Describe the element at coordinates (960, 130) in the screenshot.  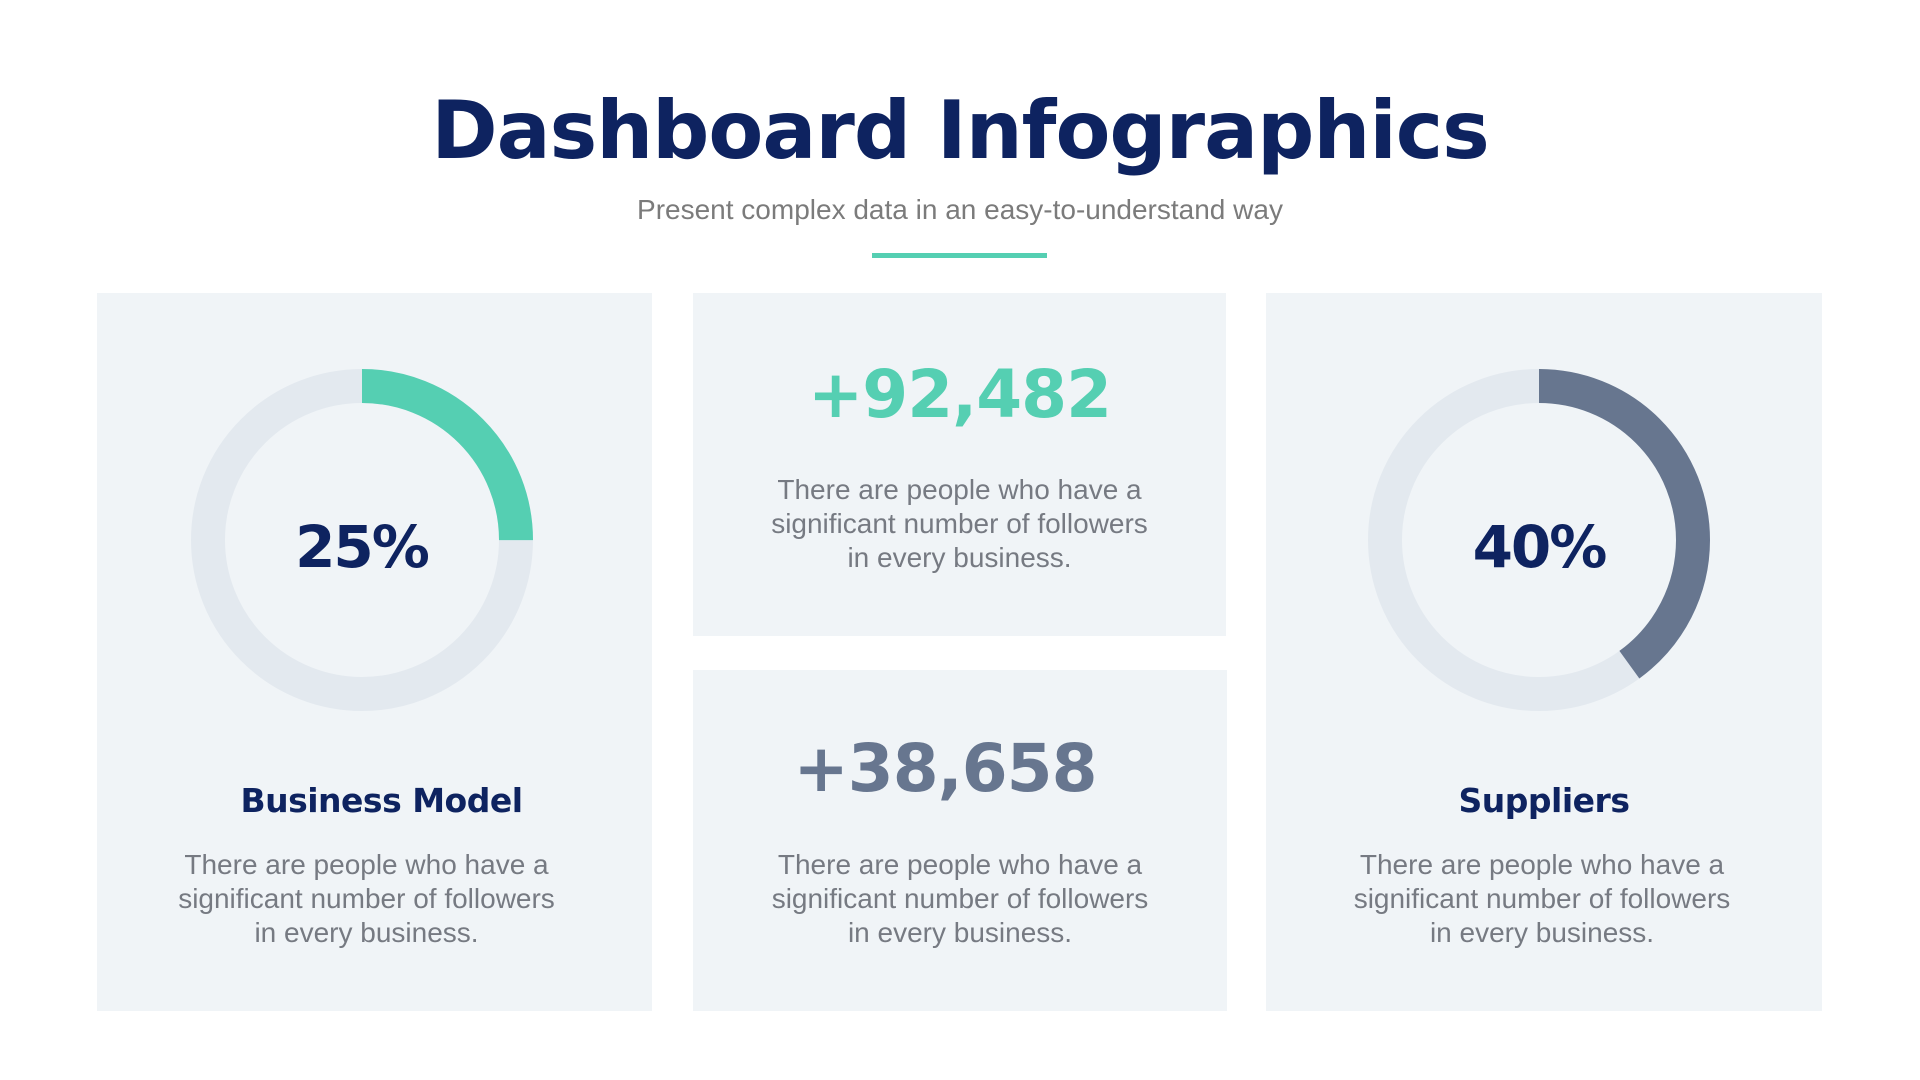
I see `page-title: Dashboard Infographics` at that location.